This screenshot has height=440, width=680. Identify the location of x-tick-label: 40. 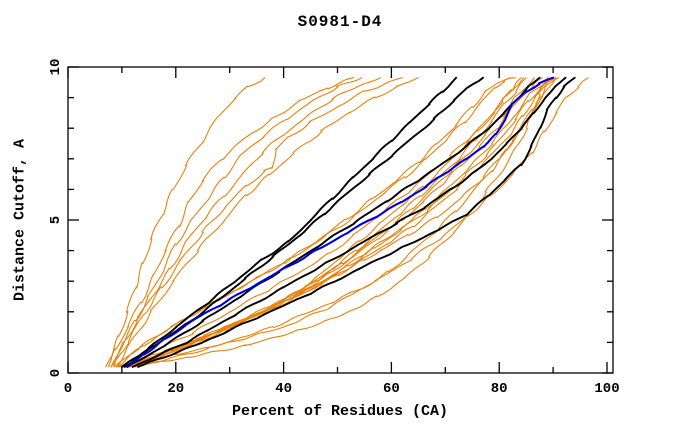
(283, 389).